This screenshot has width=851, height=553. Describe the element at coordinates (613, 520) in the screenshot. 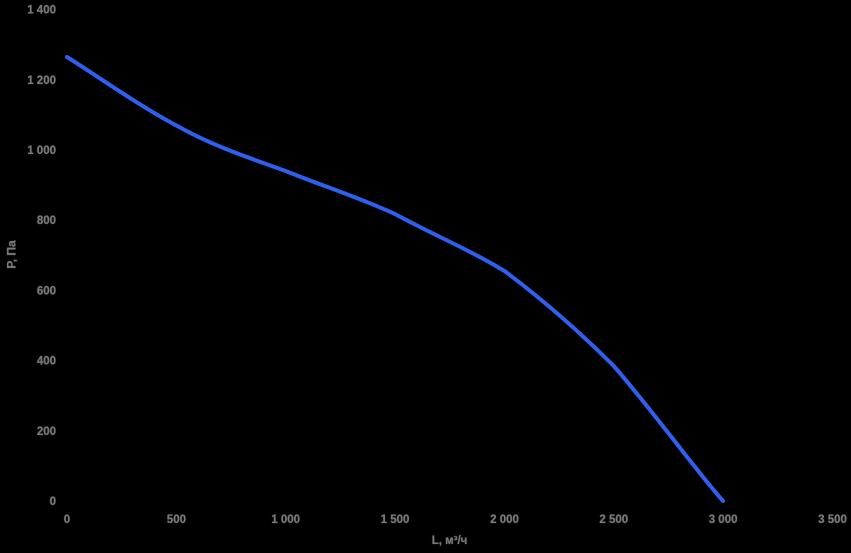

I see `svg-text: 2 500` at that location.